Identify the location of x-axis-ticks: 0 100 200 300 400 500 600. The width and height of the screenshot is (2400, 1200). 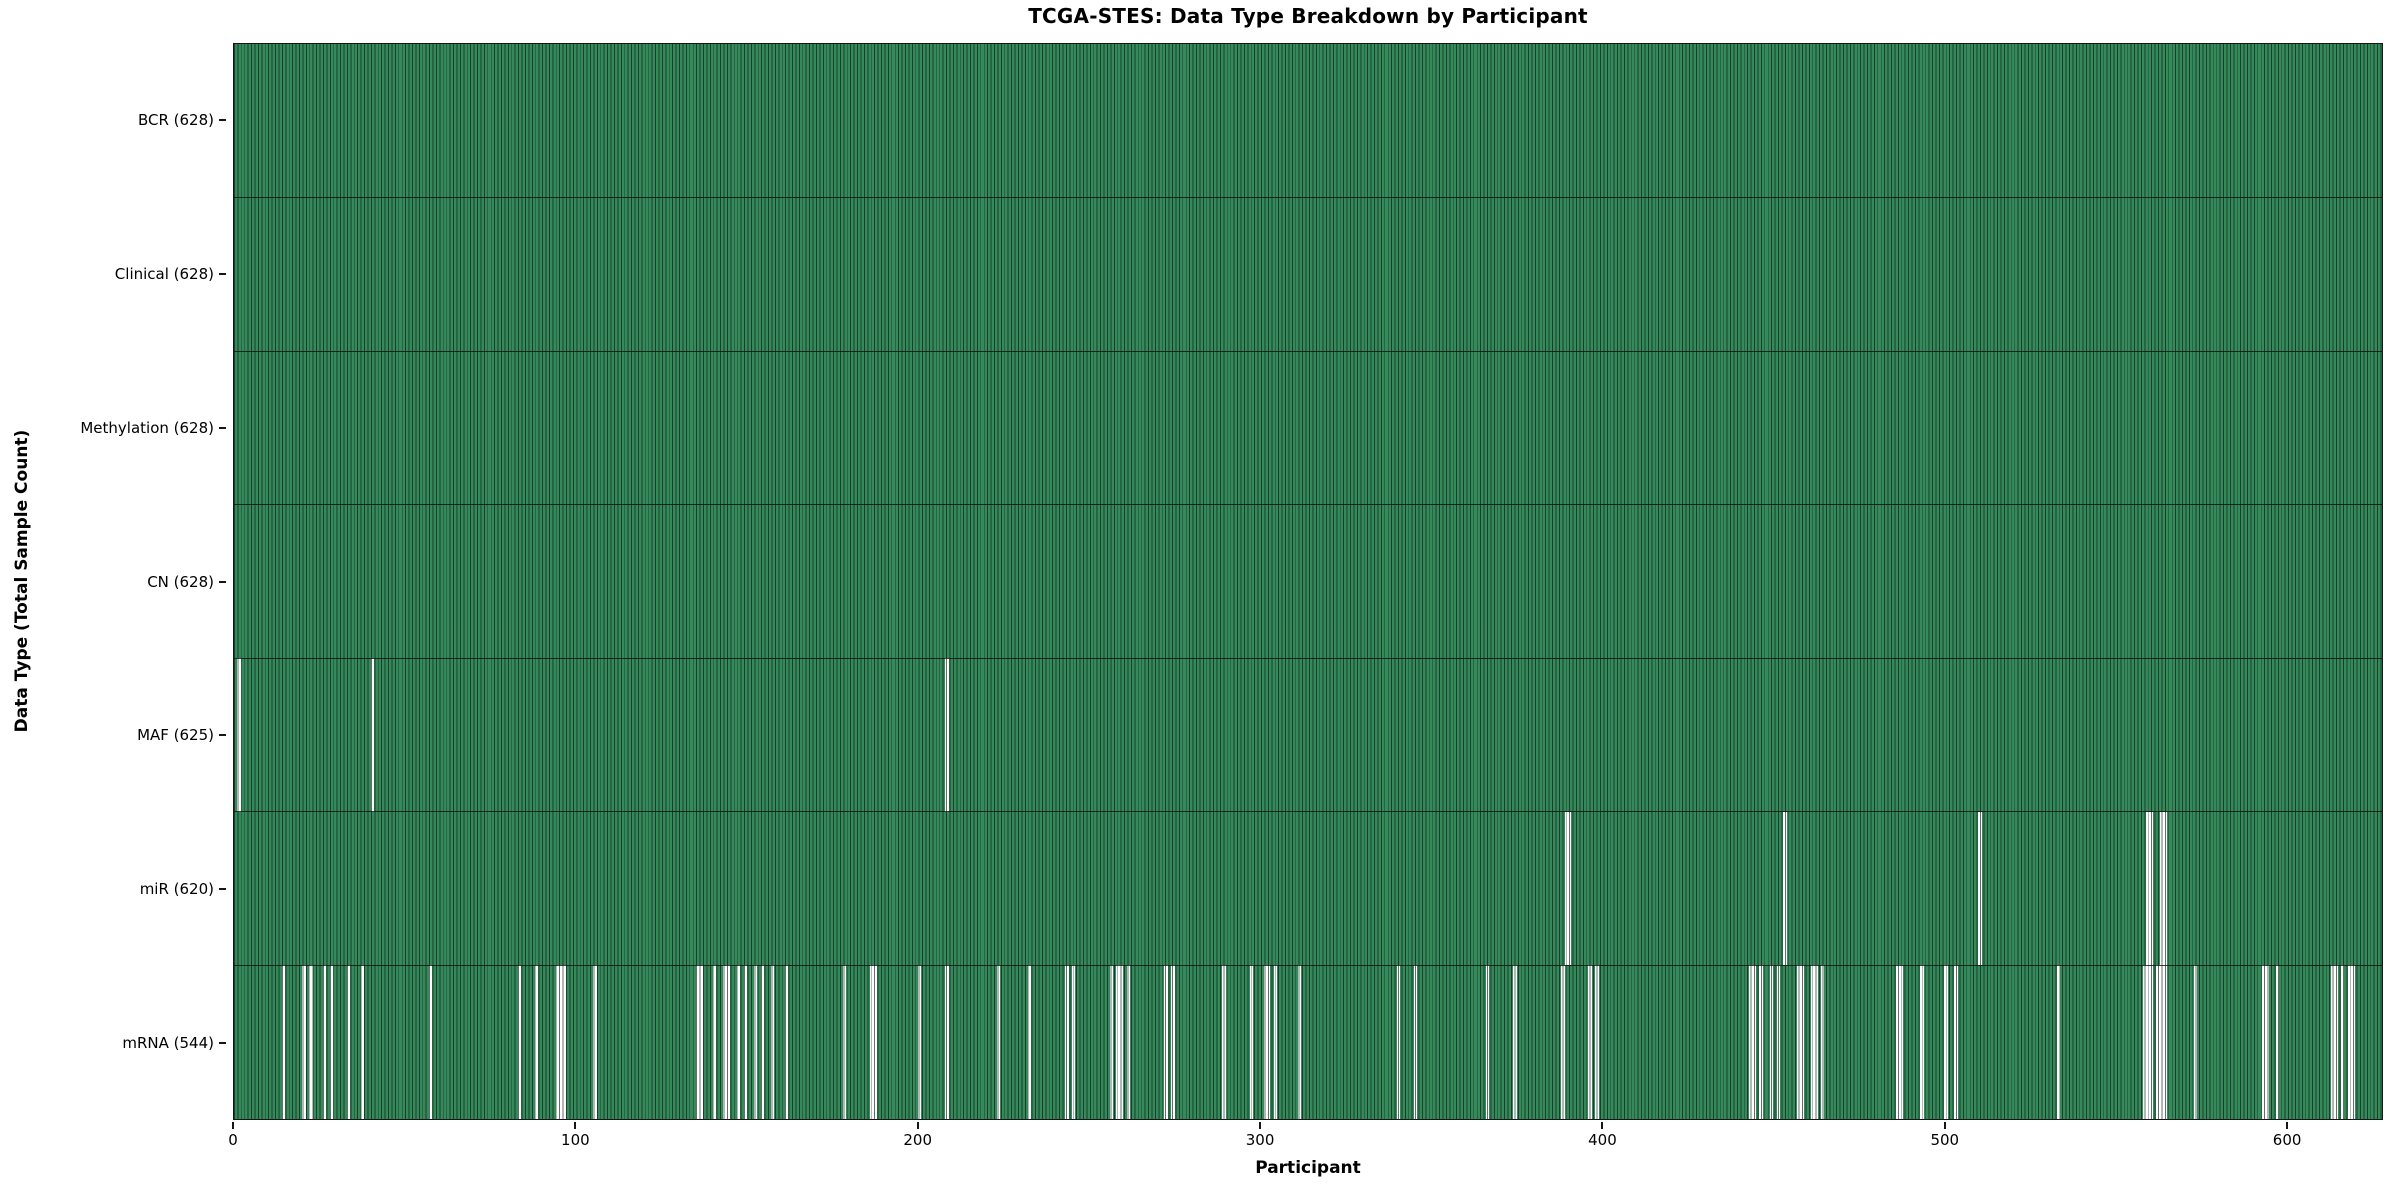
(1305, 1140).